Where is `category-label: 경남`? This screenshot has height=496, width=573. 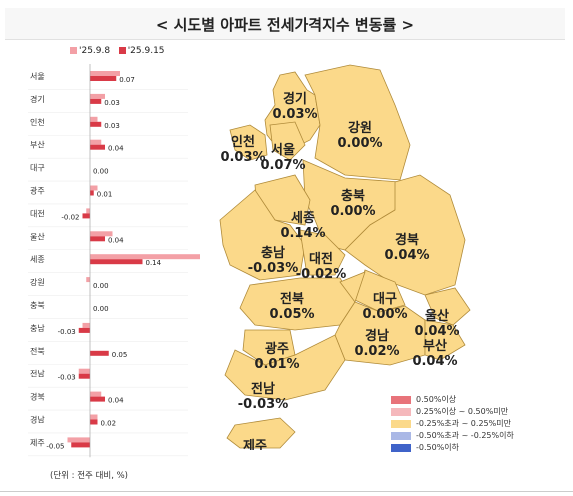
category-label: 경남 is located at coordinates (37, 420).